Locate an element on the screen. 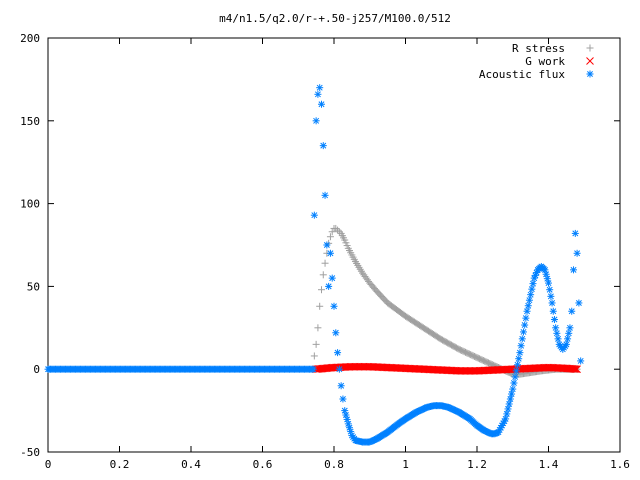 This screenshot has width=640, height=480. x-tick-label: 1.2 is located at coordinates (477, 464).